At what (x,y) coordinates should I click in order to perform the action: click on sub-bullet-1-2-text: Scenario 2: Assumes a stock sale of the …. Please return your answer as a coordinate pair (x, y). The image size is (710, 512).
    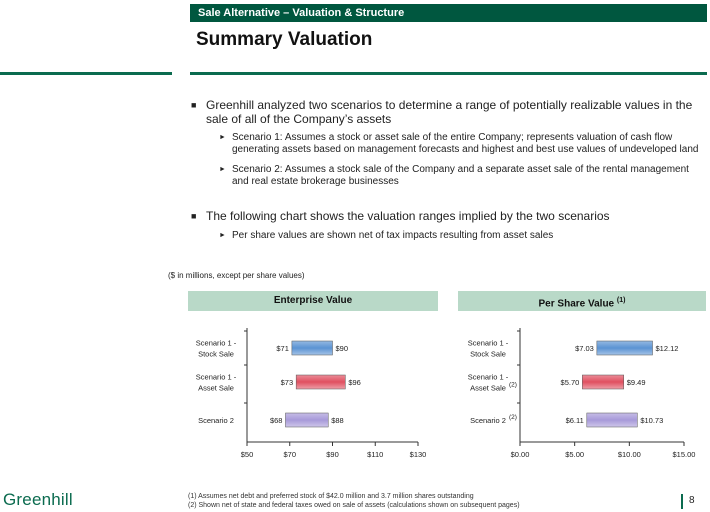
    Looking at the image, I should click on (460, 175).